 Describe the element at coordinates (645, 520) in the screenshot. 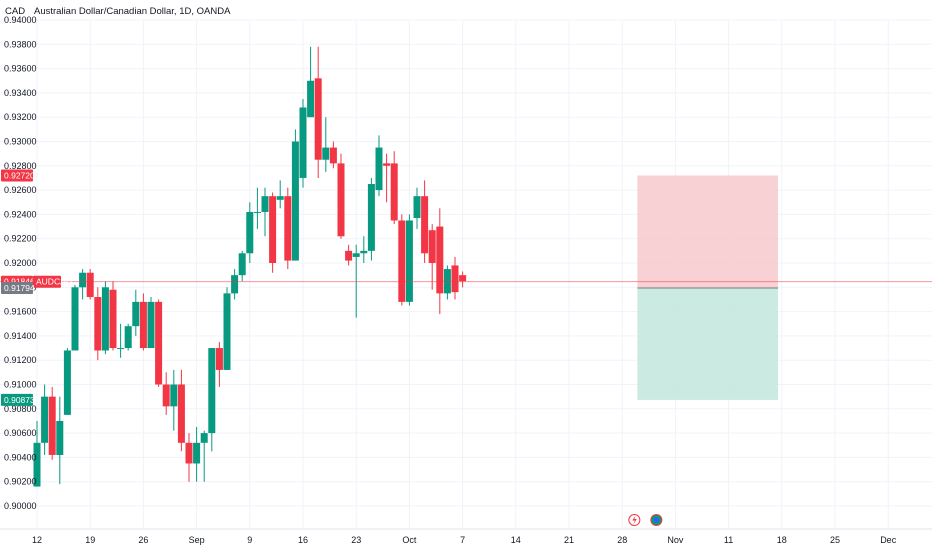

I see `event-icons` at that location.